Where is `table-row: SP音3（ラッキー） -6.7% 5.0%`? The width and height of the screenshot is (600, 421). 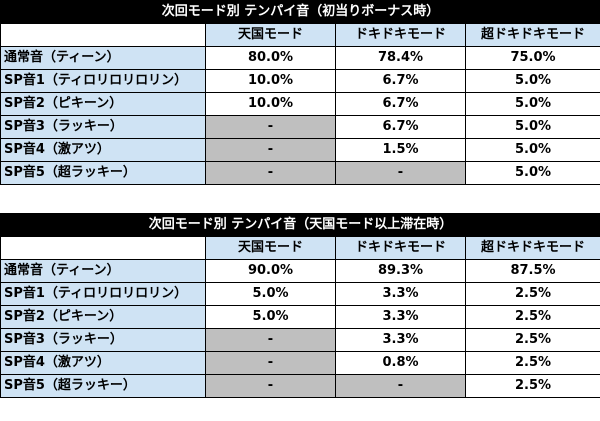
table-row: SP音3（ラッキー） -6.7% 5.0% is located at coordinates (300, 127).